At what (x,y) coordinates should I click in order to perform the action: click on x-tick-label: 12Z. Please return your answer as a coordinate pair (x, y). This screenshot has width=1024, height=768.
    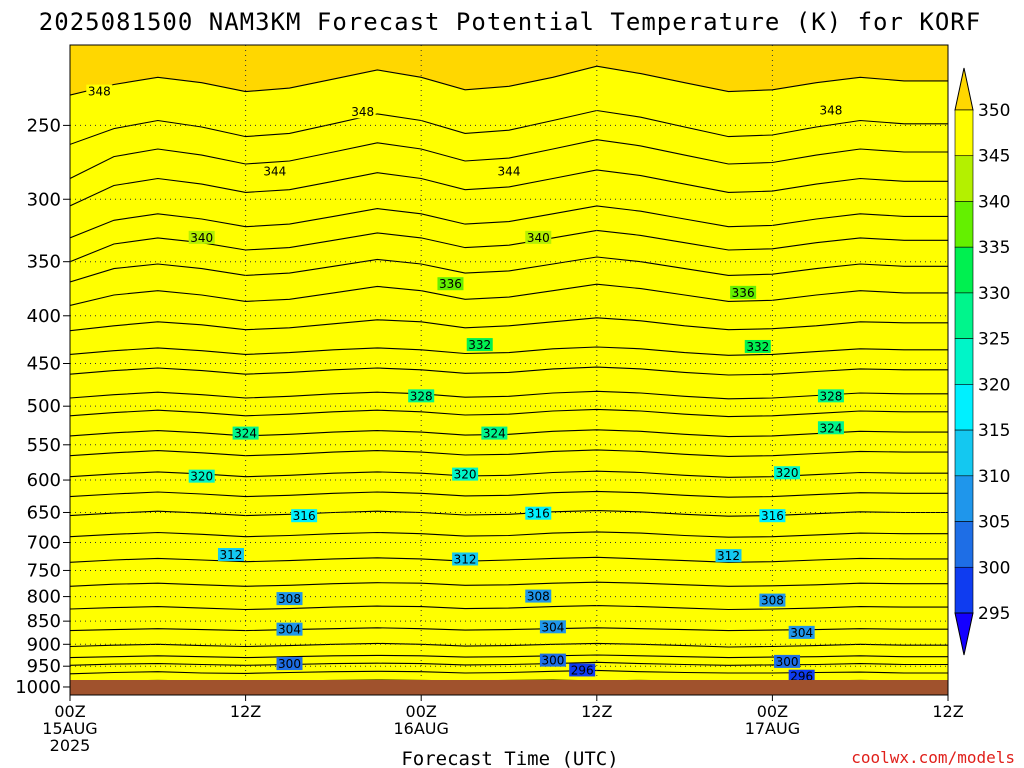
    Looking at the image, I should click on (596, 711).